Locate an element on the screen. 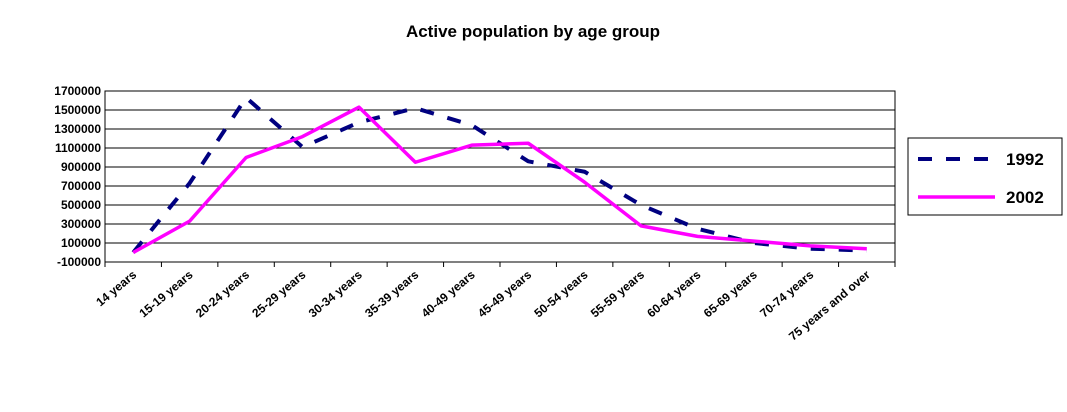  x-tick-label: 70-74 years is located at coordinates (786, 293).